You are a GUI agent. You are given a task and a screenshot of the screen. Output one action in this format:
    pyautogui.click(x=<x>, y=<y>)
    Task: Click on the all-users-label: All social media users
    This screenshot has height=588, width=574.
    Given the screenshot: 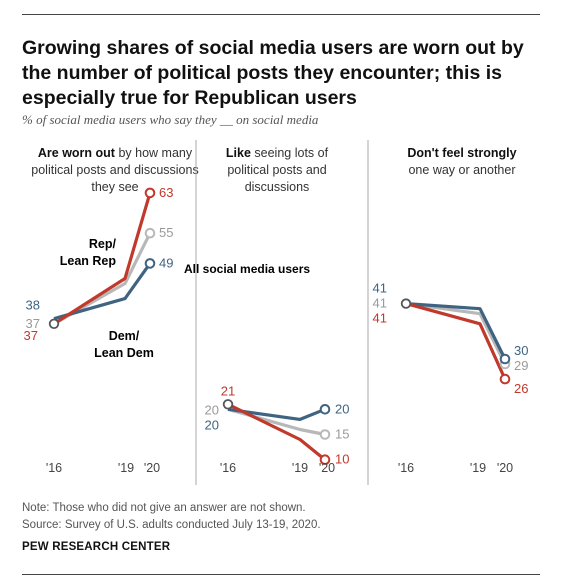 What is the action you would take?
    pyautogui.click(x=247, y=269)
    